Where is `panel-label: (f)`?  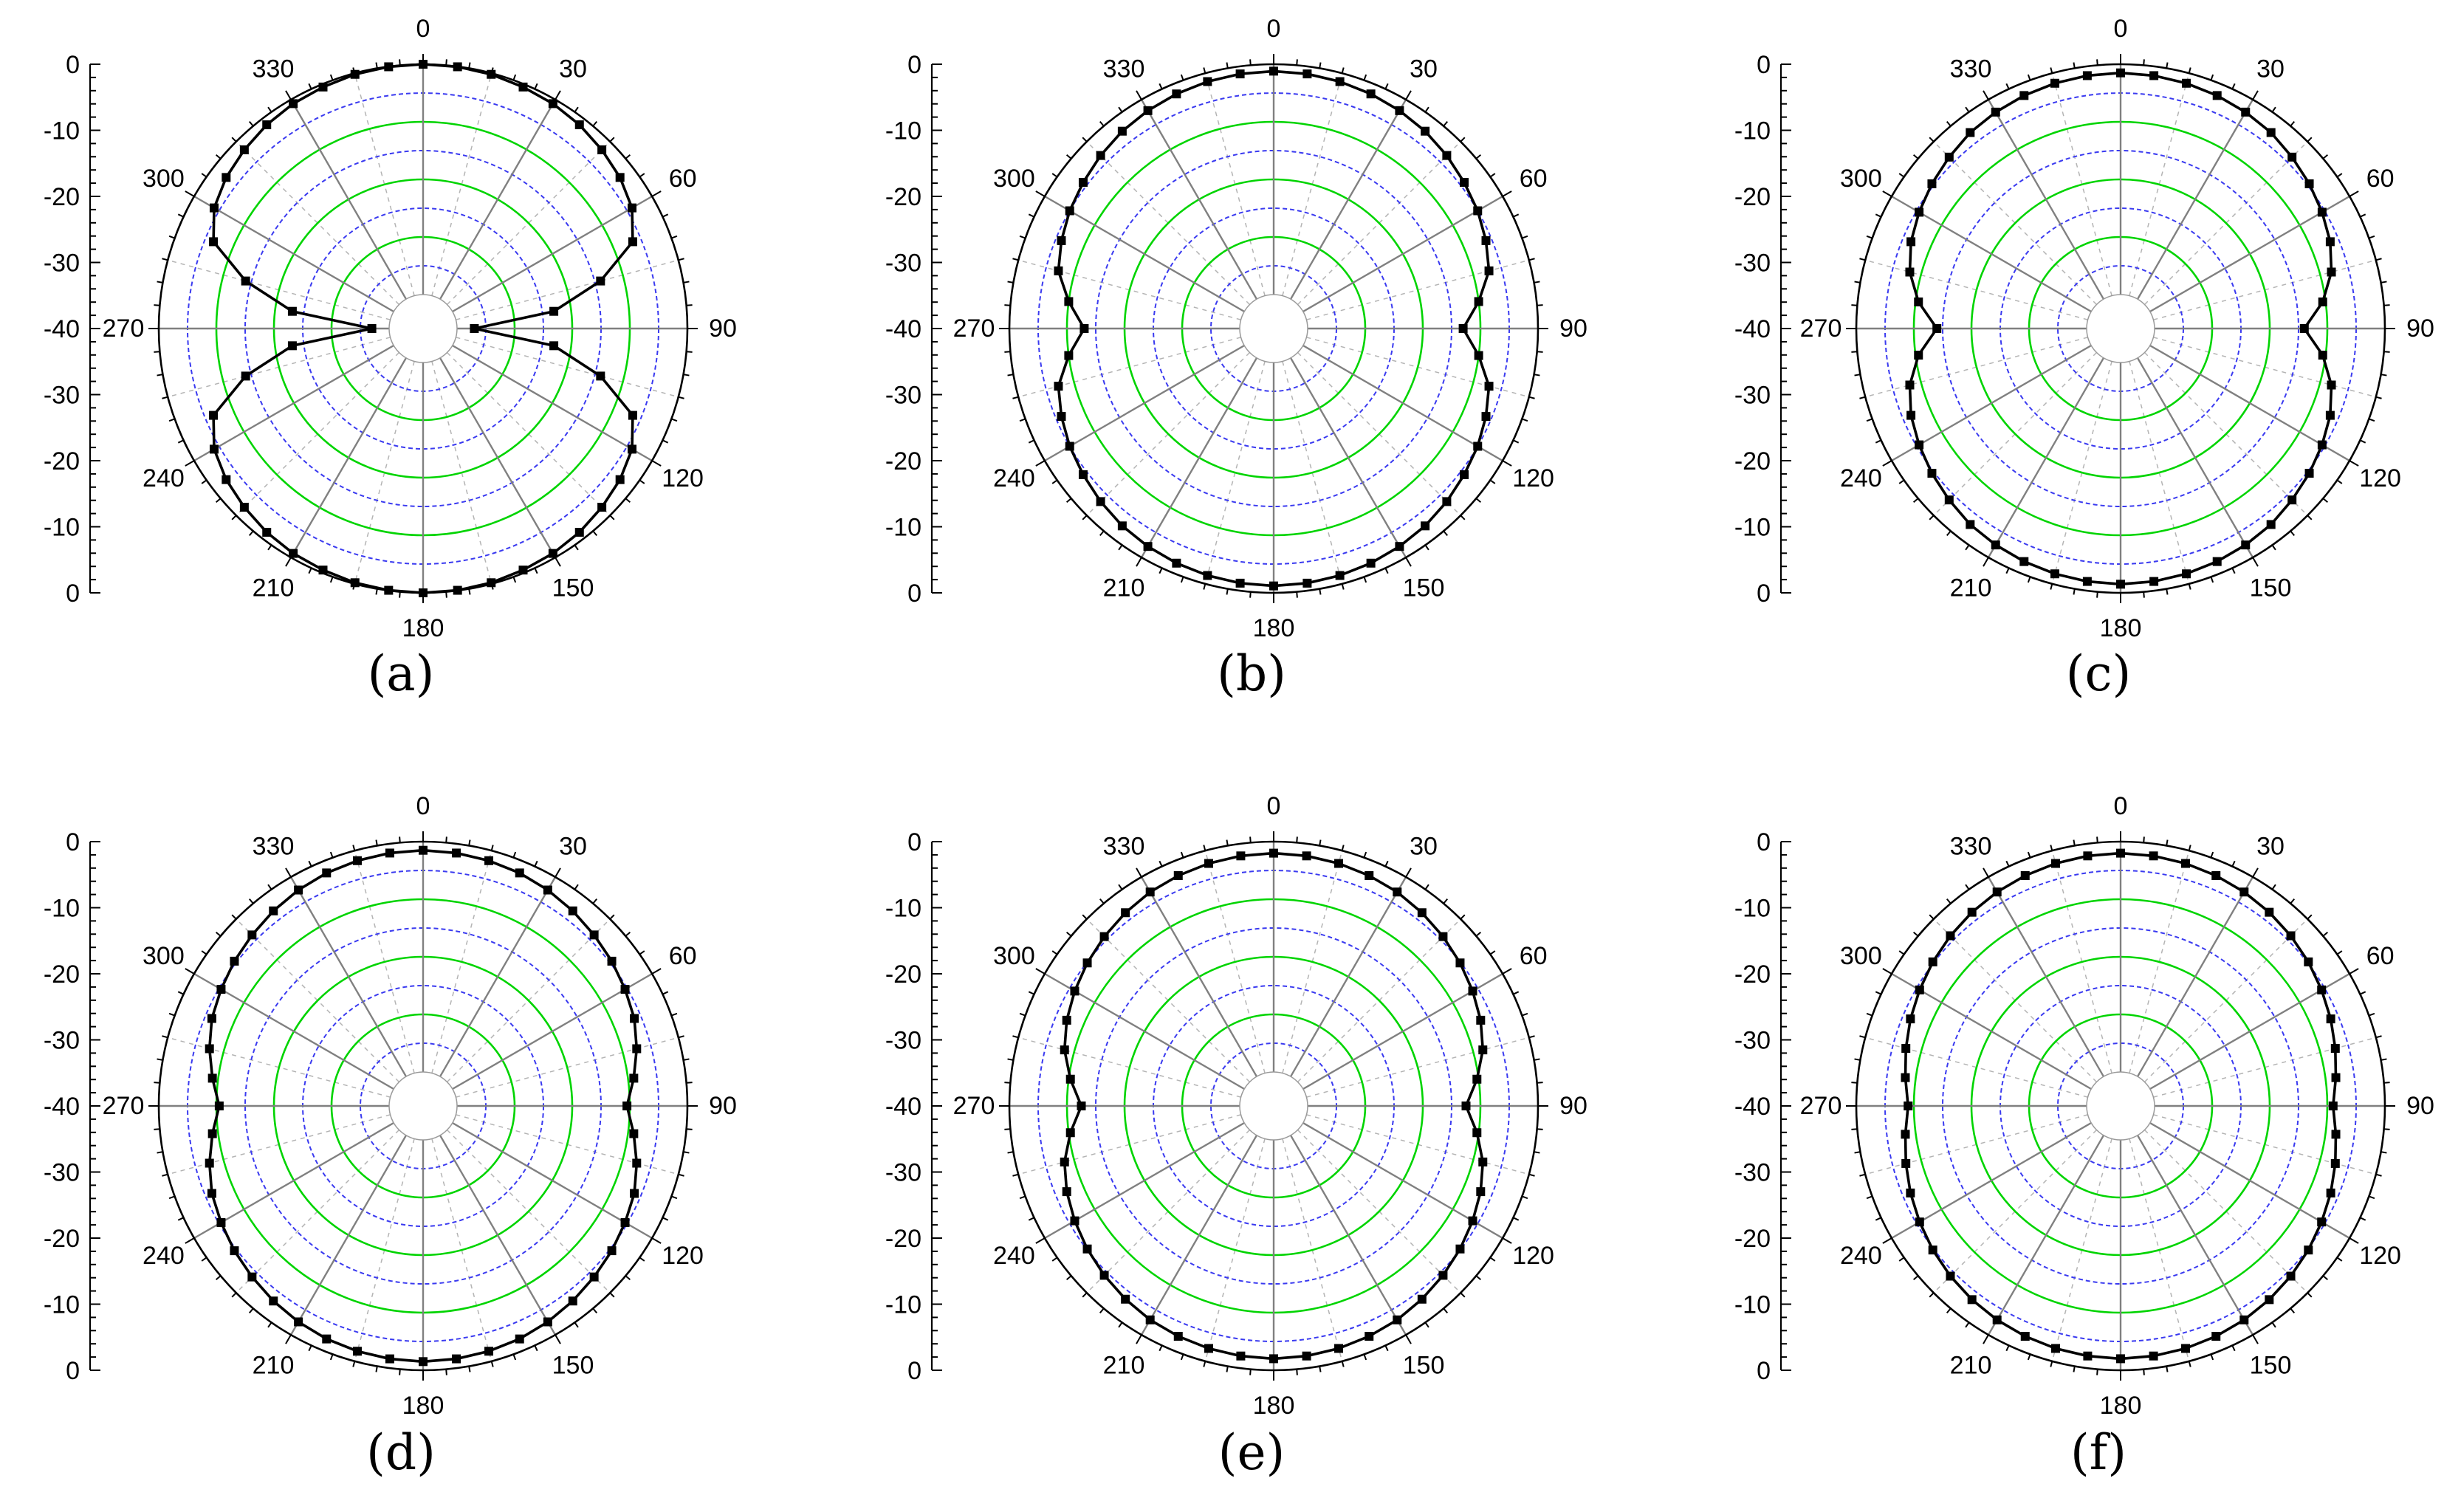 panel-label: (f) is located at coordinates (2098, 1452).